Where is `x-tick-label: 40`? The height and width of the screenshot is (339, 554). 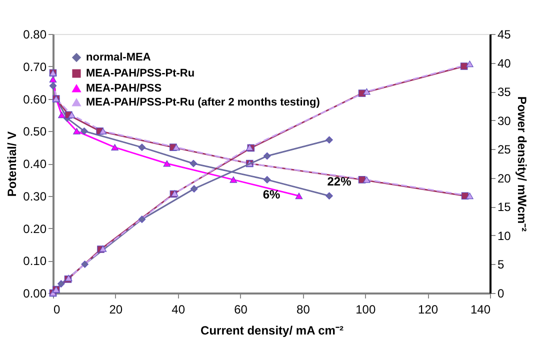
x-tick-label: 40 is located at coordinates (179, 309).